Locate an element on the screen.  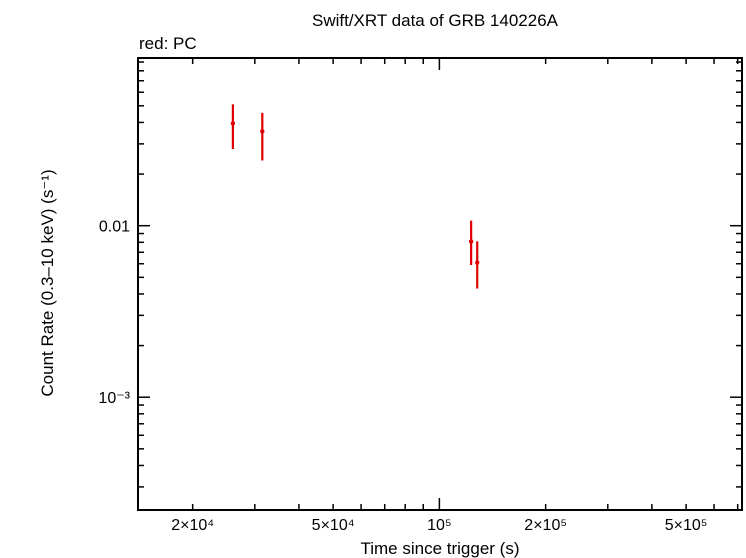
y-tick-label: 0.01 is located at coordinates (114, 227).